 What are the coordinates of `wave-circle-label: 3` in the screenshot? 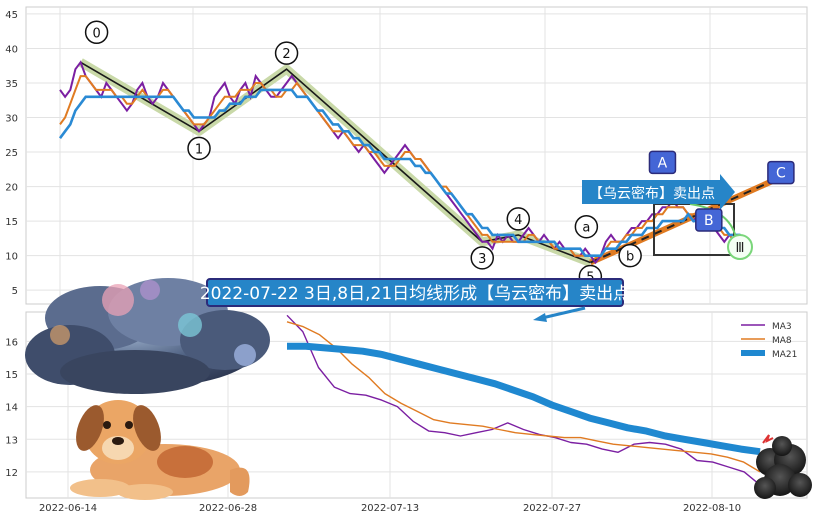 It's located at (482, 259).